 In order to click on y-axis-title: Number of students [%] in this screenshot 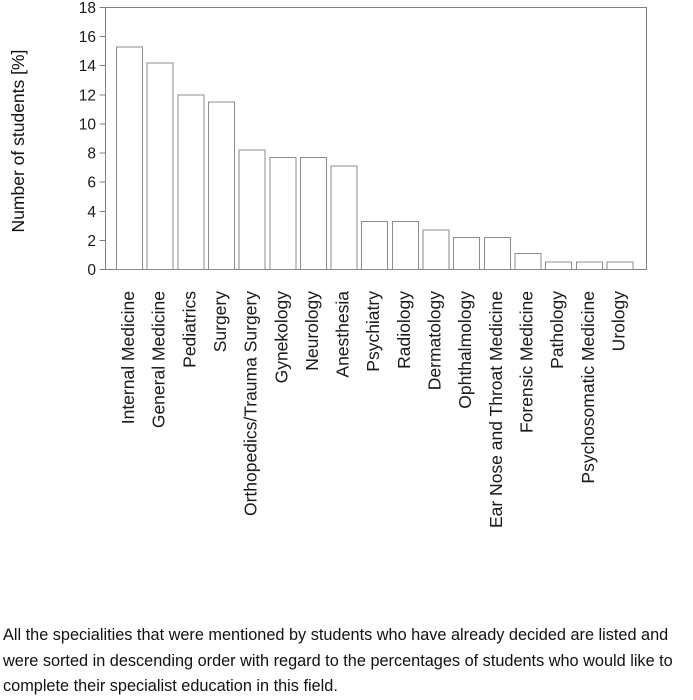, I will do `click(18, 141)`.